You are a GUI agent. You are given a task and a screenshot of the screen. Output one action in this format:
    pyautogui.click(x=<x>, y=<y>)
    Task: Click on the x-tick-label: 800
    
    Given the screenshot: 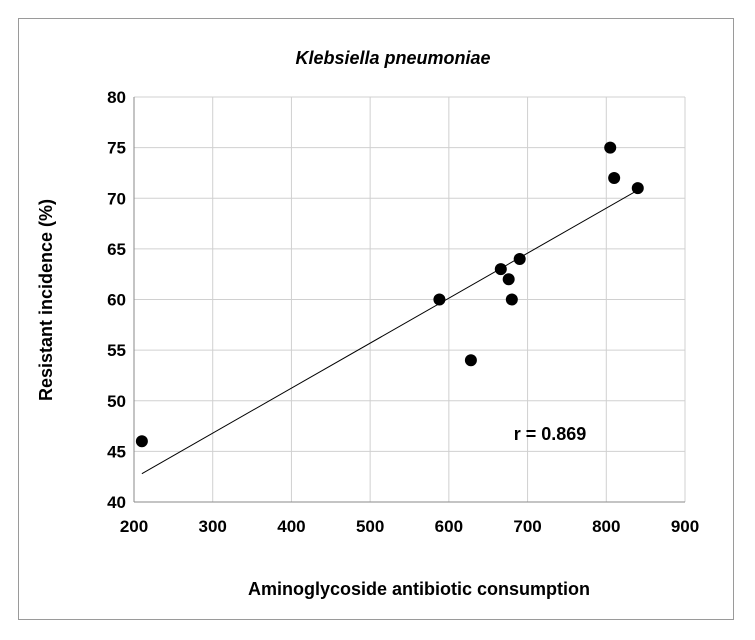 What is the action you would take?
    pyautogui.click(x=606, y=526)
    